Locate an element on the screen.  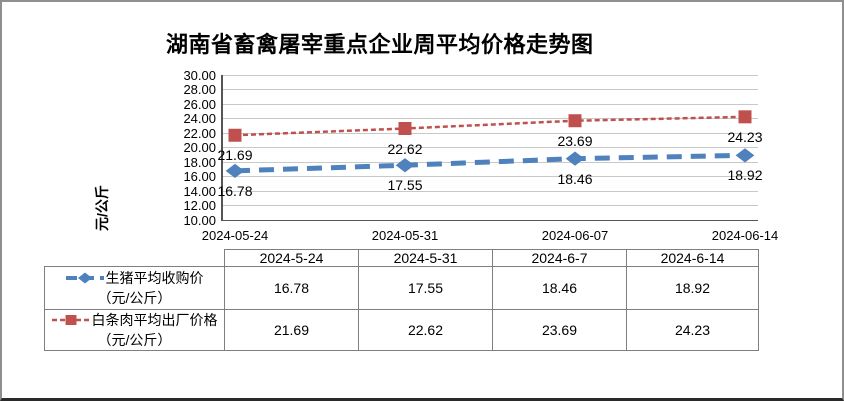
data-point-label: 22.62 is located at coordinates (405, 148).